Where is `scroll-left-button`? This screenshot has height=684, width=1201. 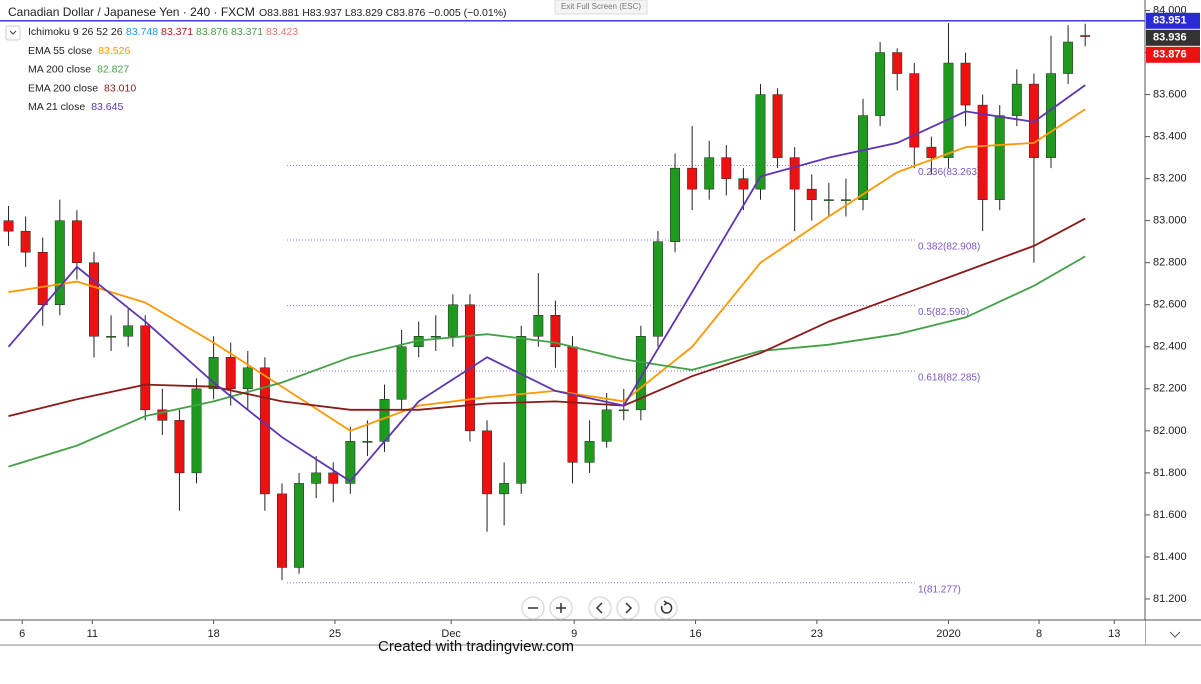
scroll-left-button is located at coordinates (600, 608).